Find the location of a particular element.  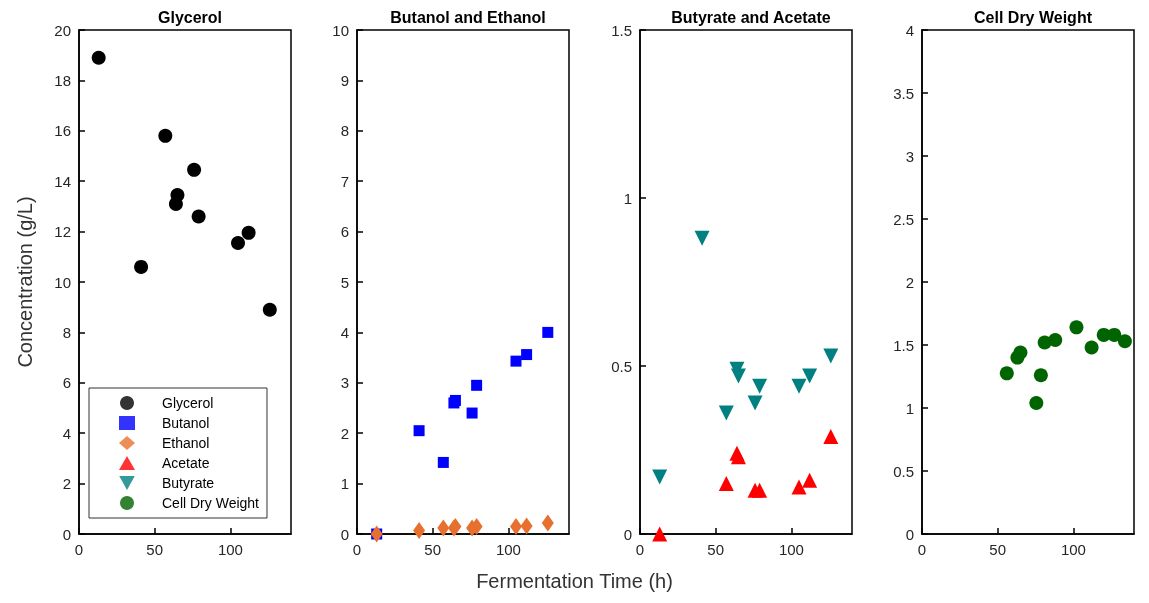

chart-title: Glycerol is located at coordinates (190, 17).